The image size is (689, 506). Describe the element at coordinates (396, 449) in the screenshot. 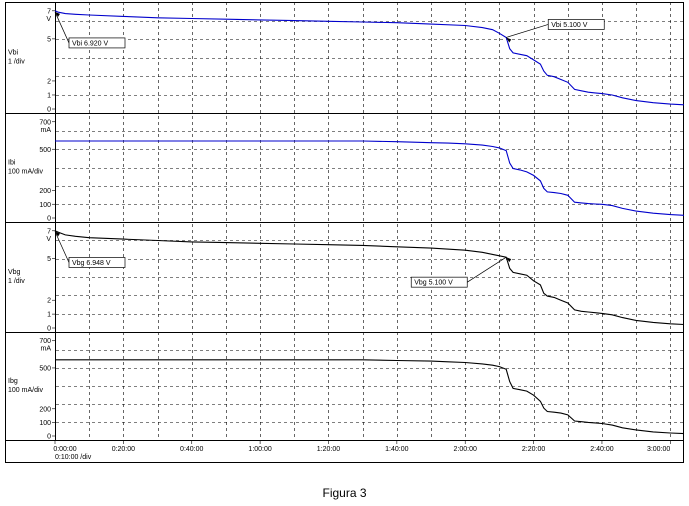

I see `x-tick-label: 1:40:00` at that location.